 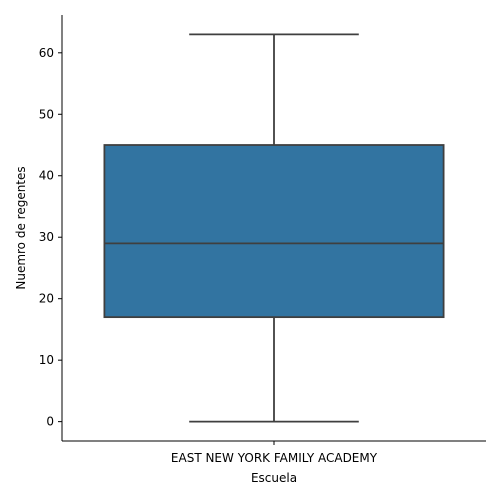 I want to click on x-tick-label: EAST NEW YORK FAMILY ACADEMY, so click(x=274, y=458).